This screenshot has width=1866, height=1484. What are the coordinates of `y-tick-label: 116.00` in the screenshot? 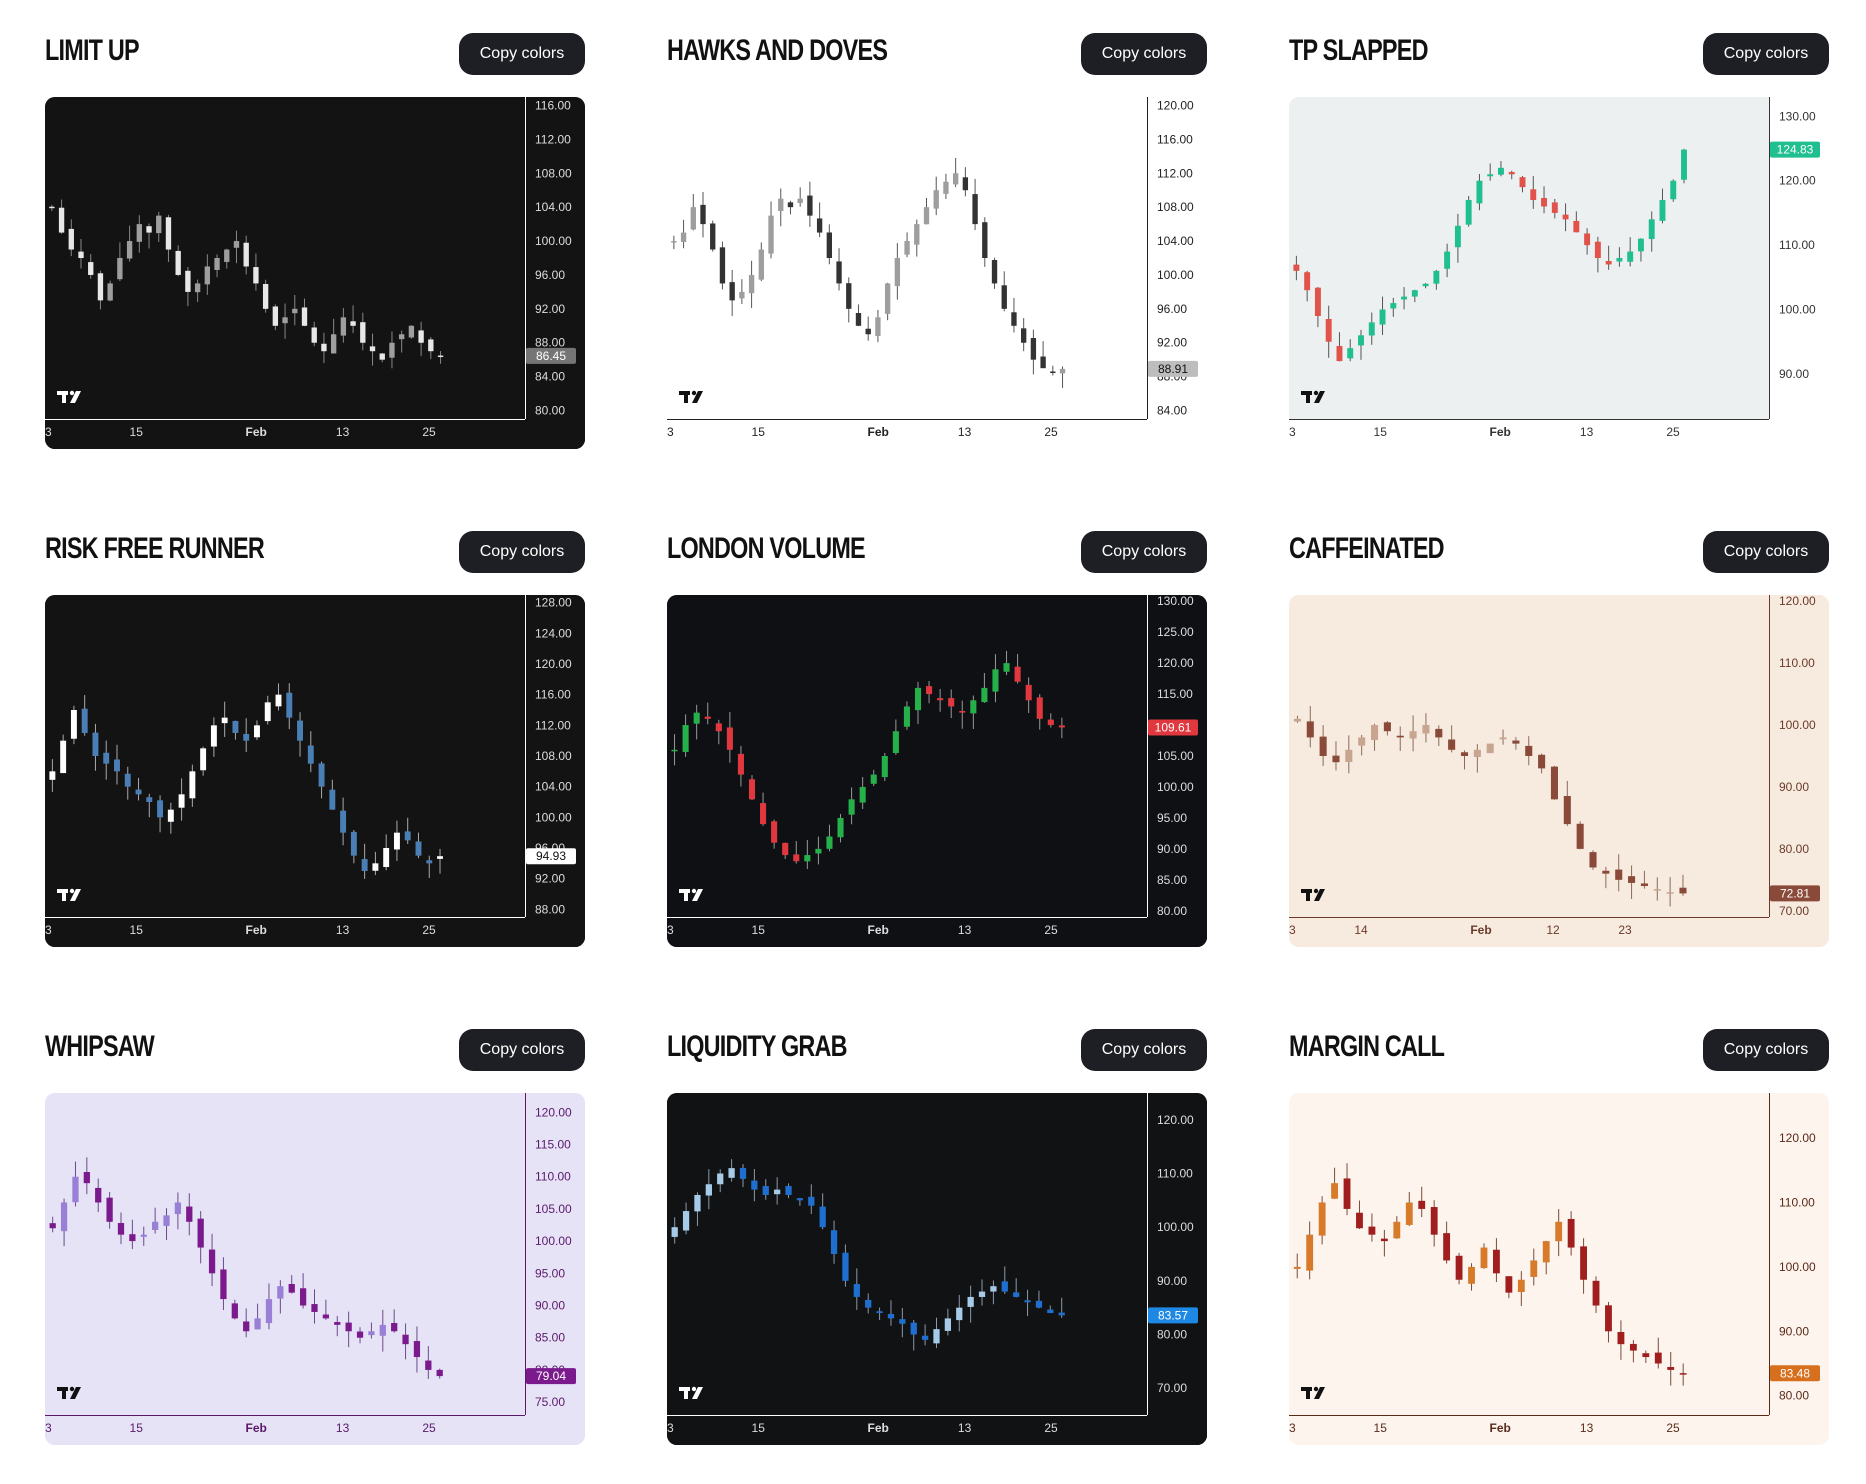 It's located at (553, 695).